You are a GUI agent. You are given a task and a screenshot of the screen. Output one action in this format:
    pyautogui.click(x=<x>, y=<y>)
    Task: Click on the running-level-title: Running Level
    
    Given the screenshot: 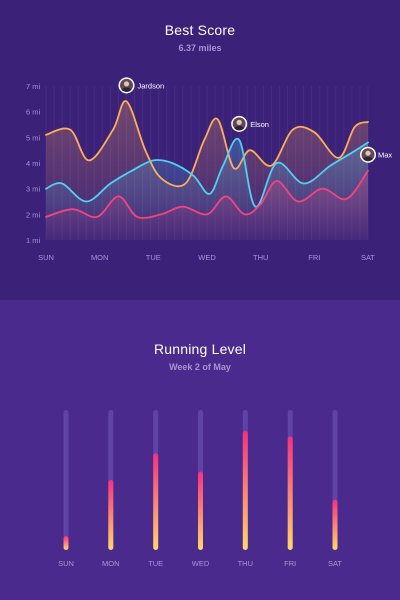 What is the action you would take?
    pyautogui.click(x=200, y=349)
    